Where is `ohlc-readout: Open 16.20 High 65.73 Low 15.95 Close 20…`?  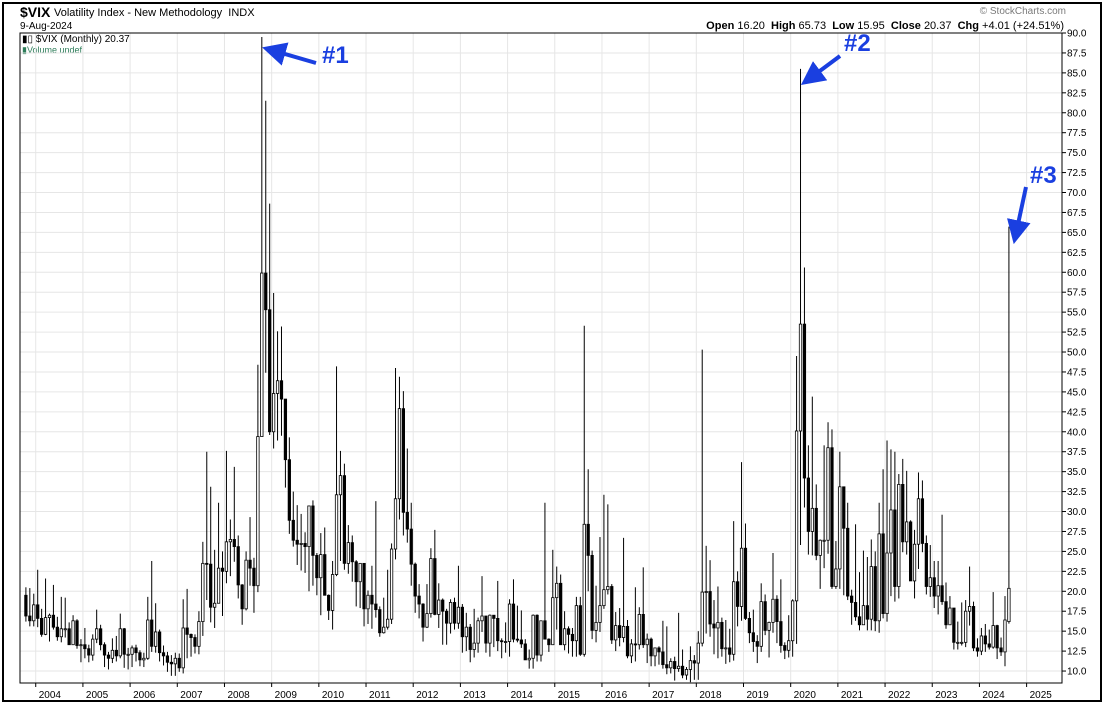 ohlc-readout: Open 16.20 High 65.73 Low 15.95 Close 20… is located at coordinates (885, 26).